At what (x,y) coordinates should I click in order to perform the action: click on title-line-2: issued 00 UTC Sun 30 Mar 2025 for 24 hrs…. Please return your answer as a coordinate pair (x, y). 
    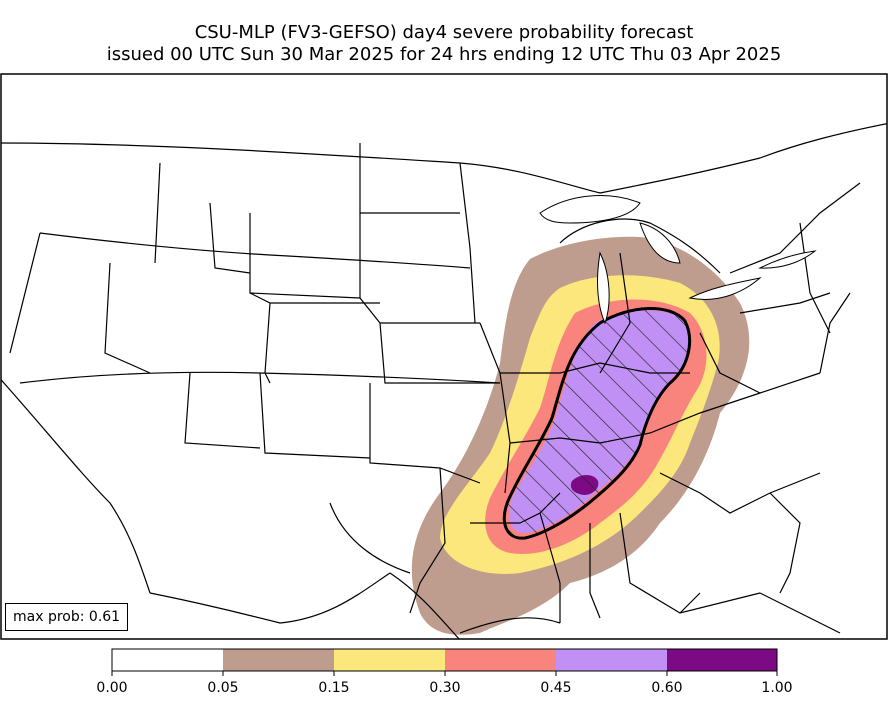
    Looking at the image, I should click on (444, 54).